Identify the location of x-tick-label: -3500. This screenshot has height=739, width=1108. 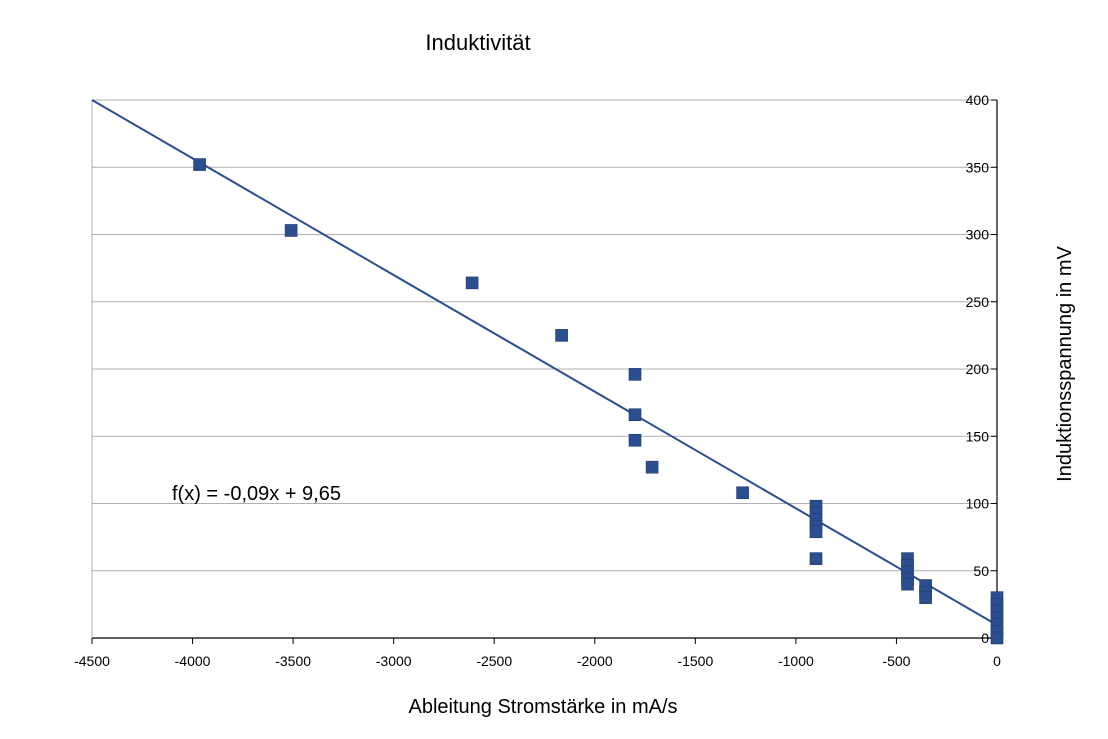
(293, 661).